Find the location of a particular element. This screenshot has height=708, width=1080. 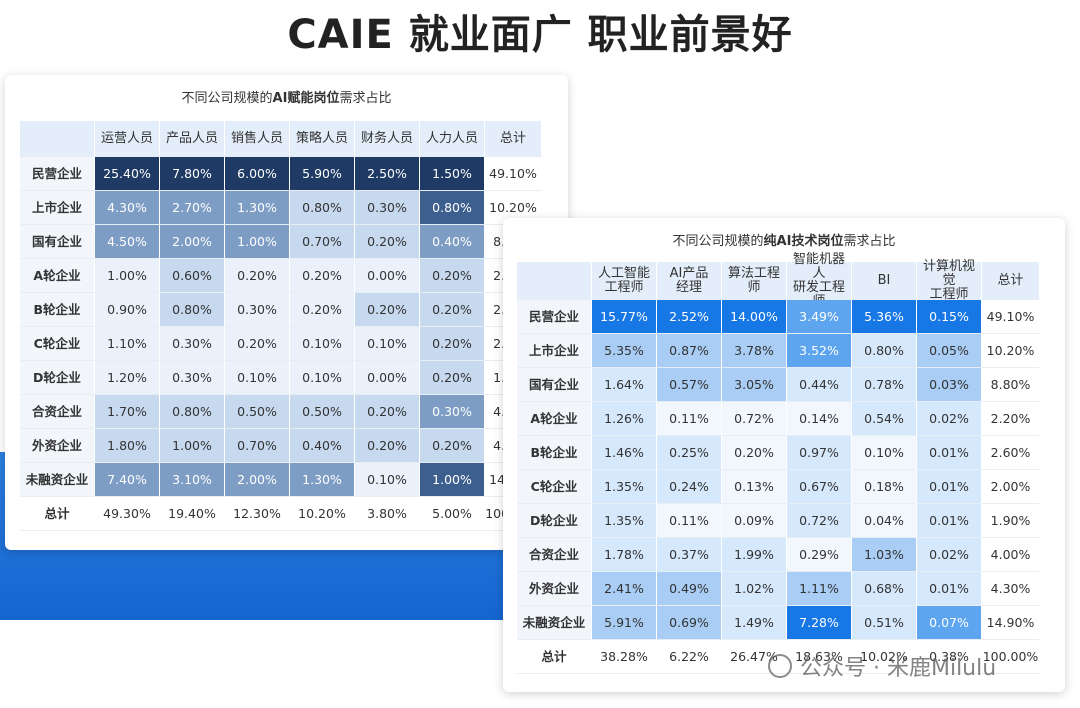

table-cell: 3.10% is located at coordinates (192, 480).